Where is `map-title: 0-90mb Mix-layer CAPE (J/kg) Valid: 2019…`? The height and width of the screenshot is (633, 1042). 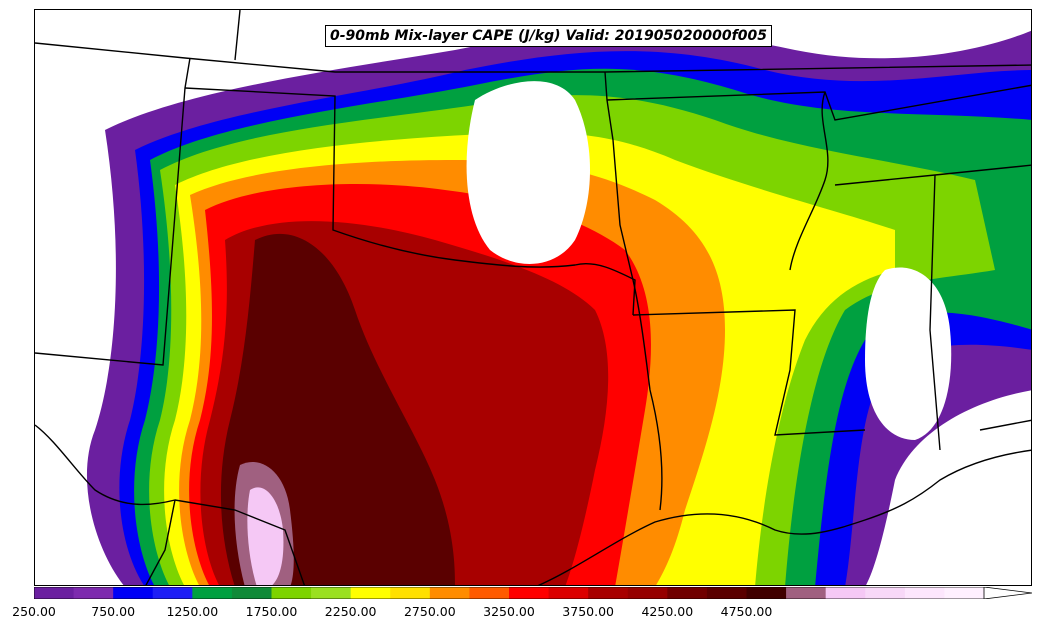
map-title: 0-90mb Mix-layer CAPE (J/kg) Valid: 2019… is located at coordinates (548, 36).